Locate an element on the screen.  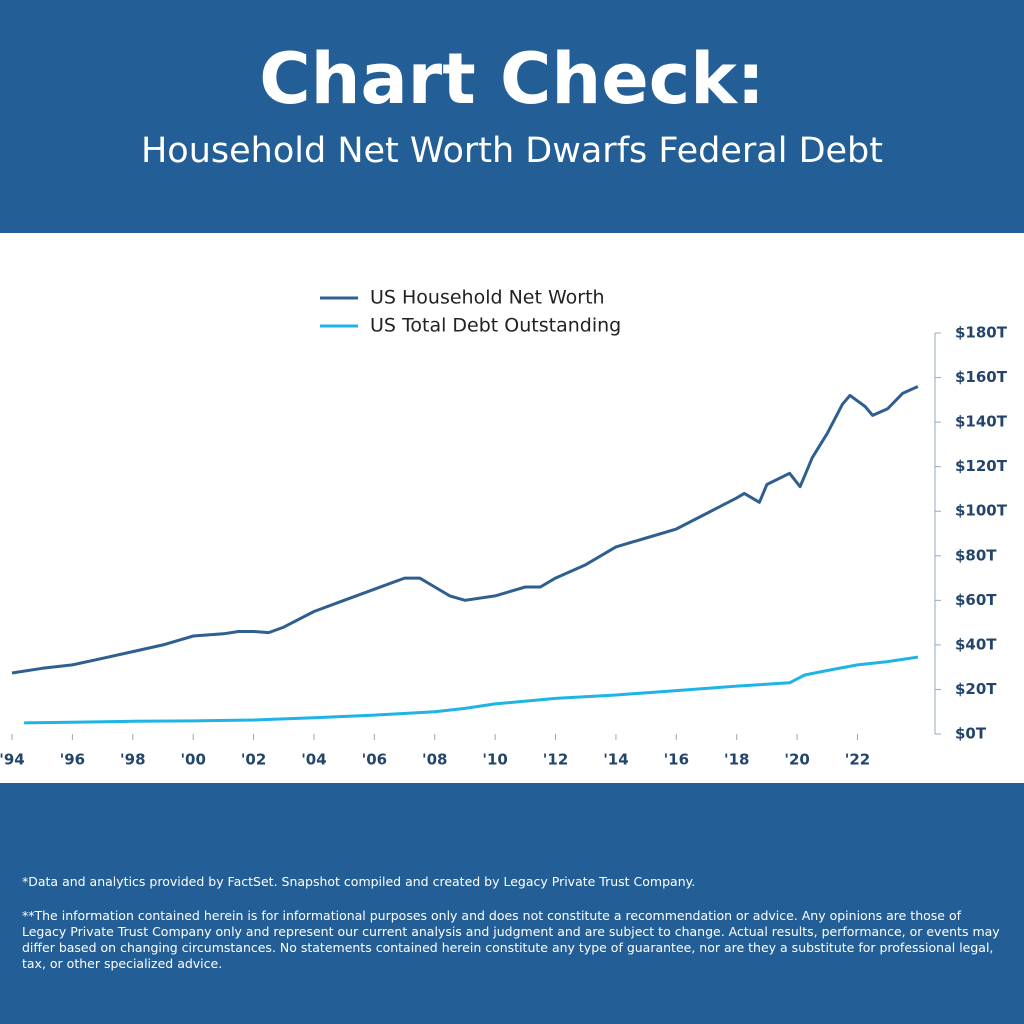
y-tick-label: $120T is located at coordinates (981, 466).